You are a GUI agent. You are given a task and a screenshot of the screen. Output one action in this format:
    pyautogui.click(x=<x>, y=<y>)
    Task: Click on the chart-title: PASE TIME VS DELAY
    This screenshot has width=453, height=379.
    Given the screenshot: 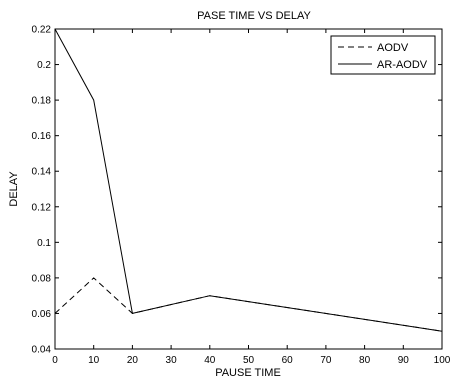 What is the action you would take?
    pyautogui.click(x=254, y=16)
    